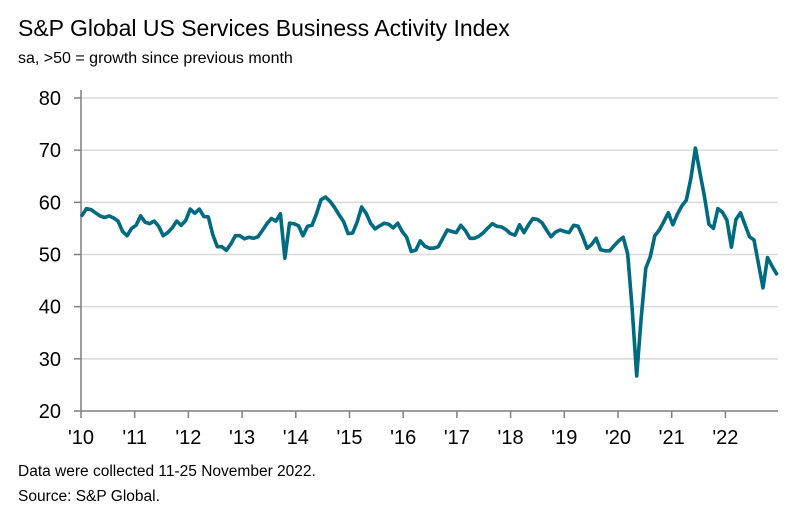 This screenshot has width=800, height=515. Describe the element at coordinates (50, 203) in the screenshot. I see `y-tick-label: 60` at that location.